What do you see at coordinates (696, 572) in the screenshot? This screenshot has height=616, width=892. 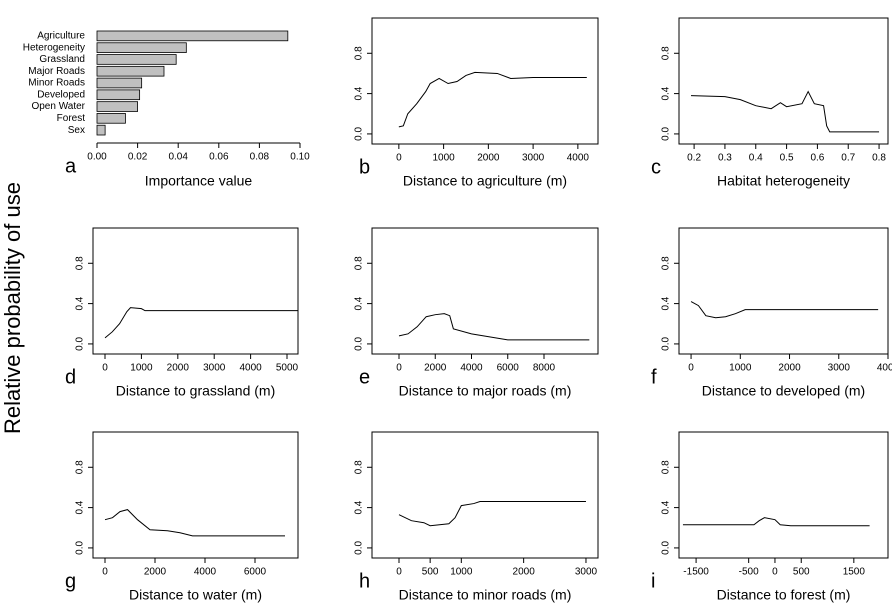 I see `x-tick-label: -1500` at bounding box center [696, 572].